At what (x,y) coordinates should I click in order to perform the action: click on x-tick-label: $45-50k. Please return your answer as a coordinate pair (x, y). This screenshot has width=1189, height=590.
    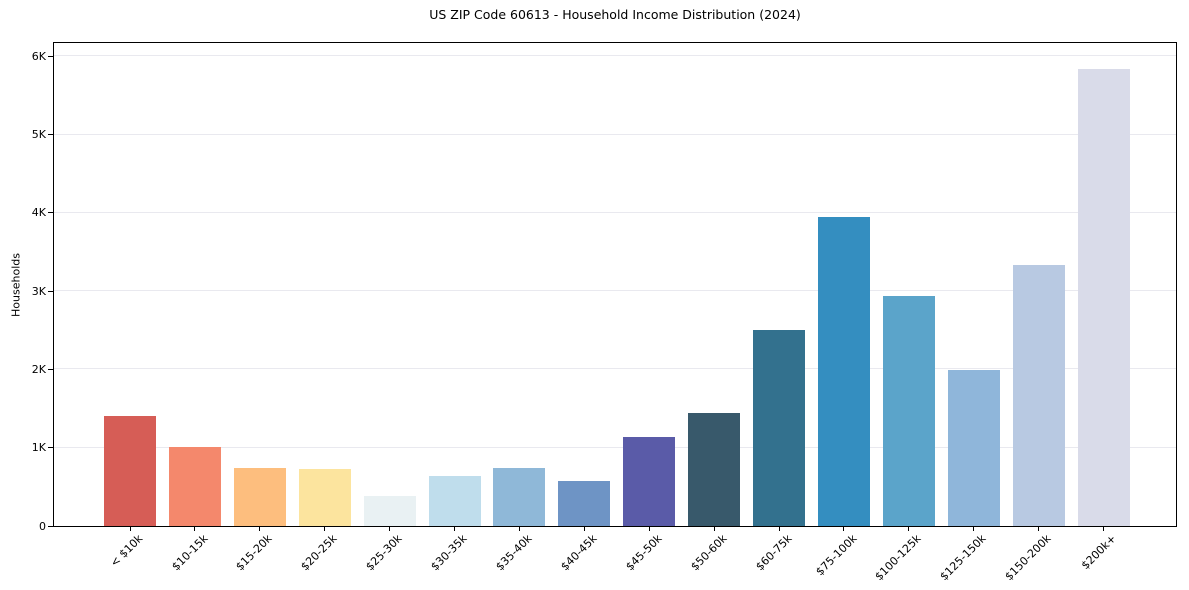
    Looking at the image, I should click on (644, 553).